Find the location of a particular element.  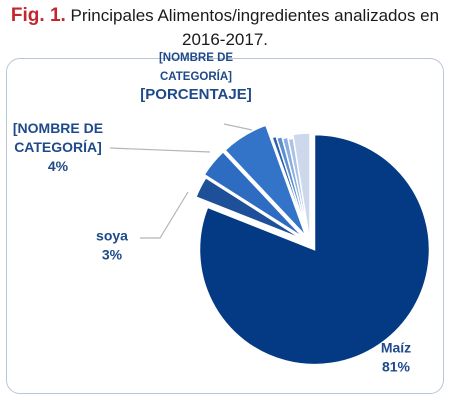

slice-label-0: Maíz 81% is located at coordinates (396, 357).